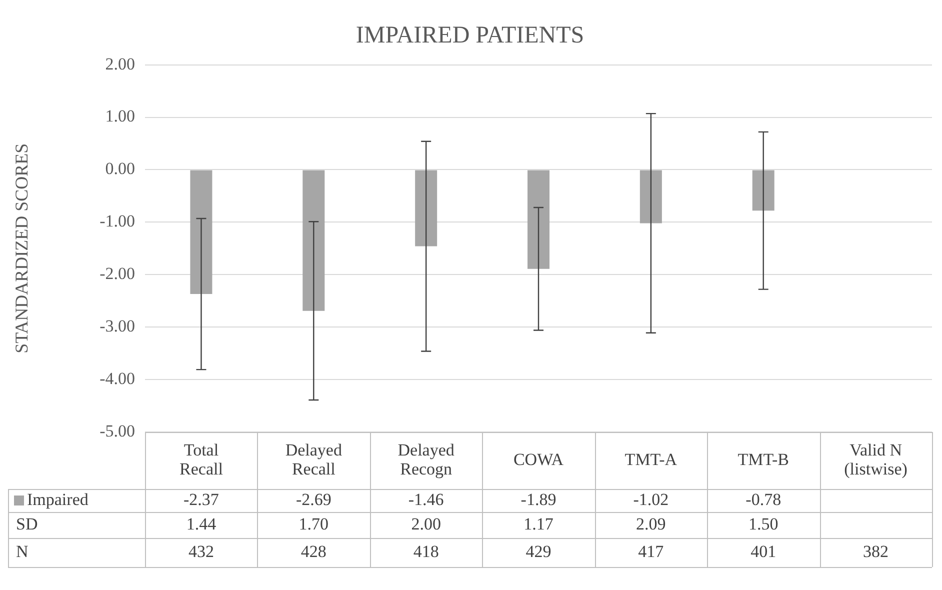 This screenshot has height=590, width=942. I want to click on x-tick-label: COWA, so click(538, 459).